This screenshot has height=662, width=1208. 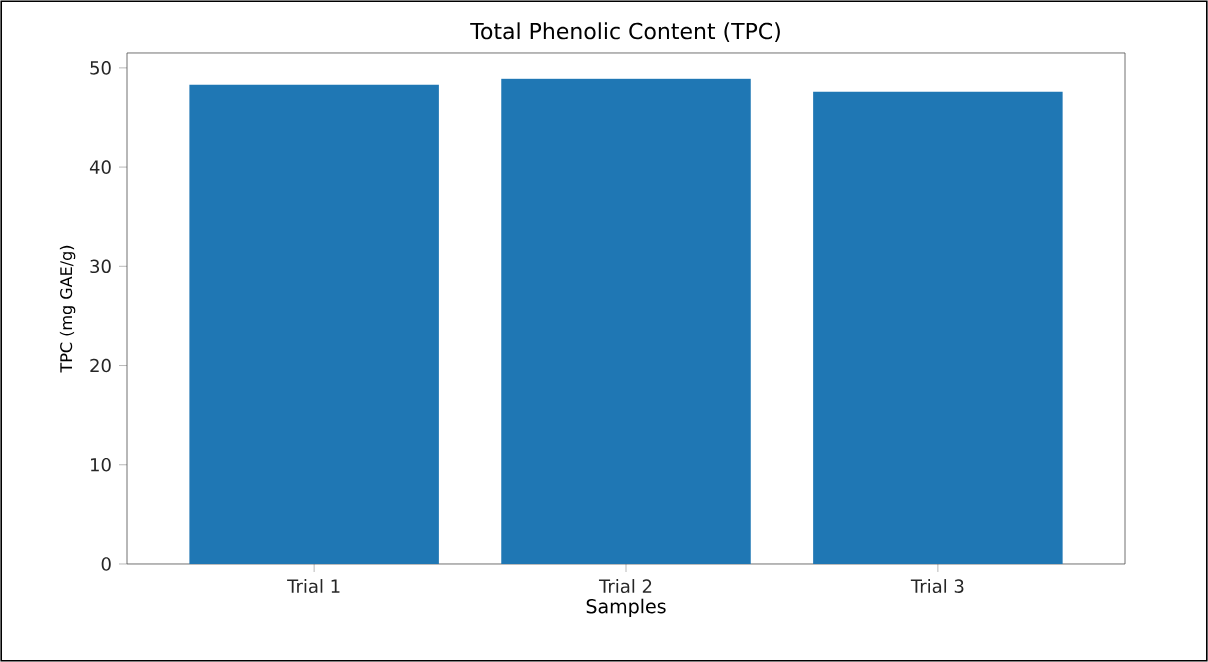 What do you see at coordinates (106, 564) in the screenshot?
I see `y-tick-label: 0` at bounding box center [106, 564].